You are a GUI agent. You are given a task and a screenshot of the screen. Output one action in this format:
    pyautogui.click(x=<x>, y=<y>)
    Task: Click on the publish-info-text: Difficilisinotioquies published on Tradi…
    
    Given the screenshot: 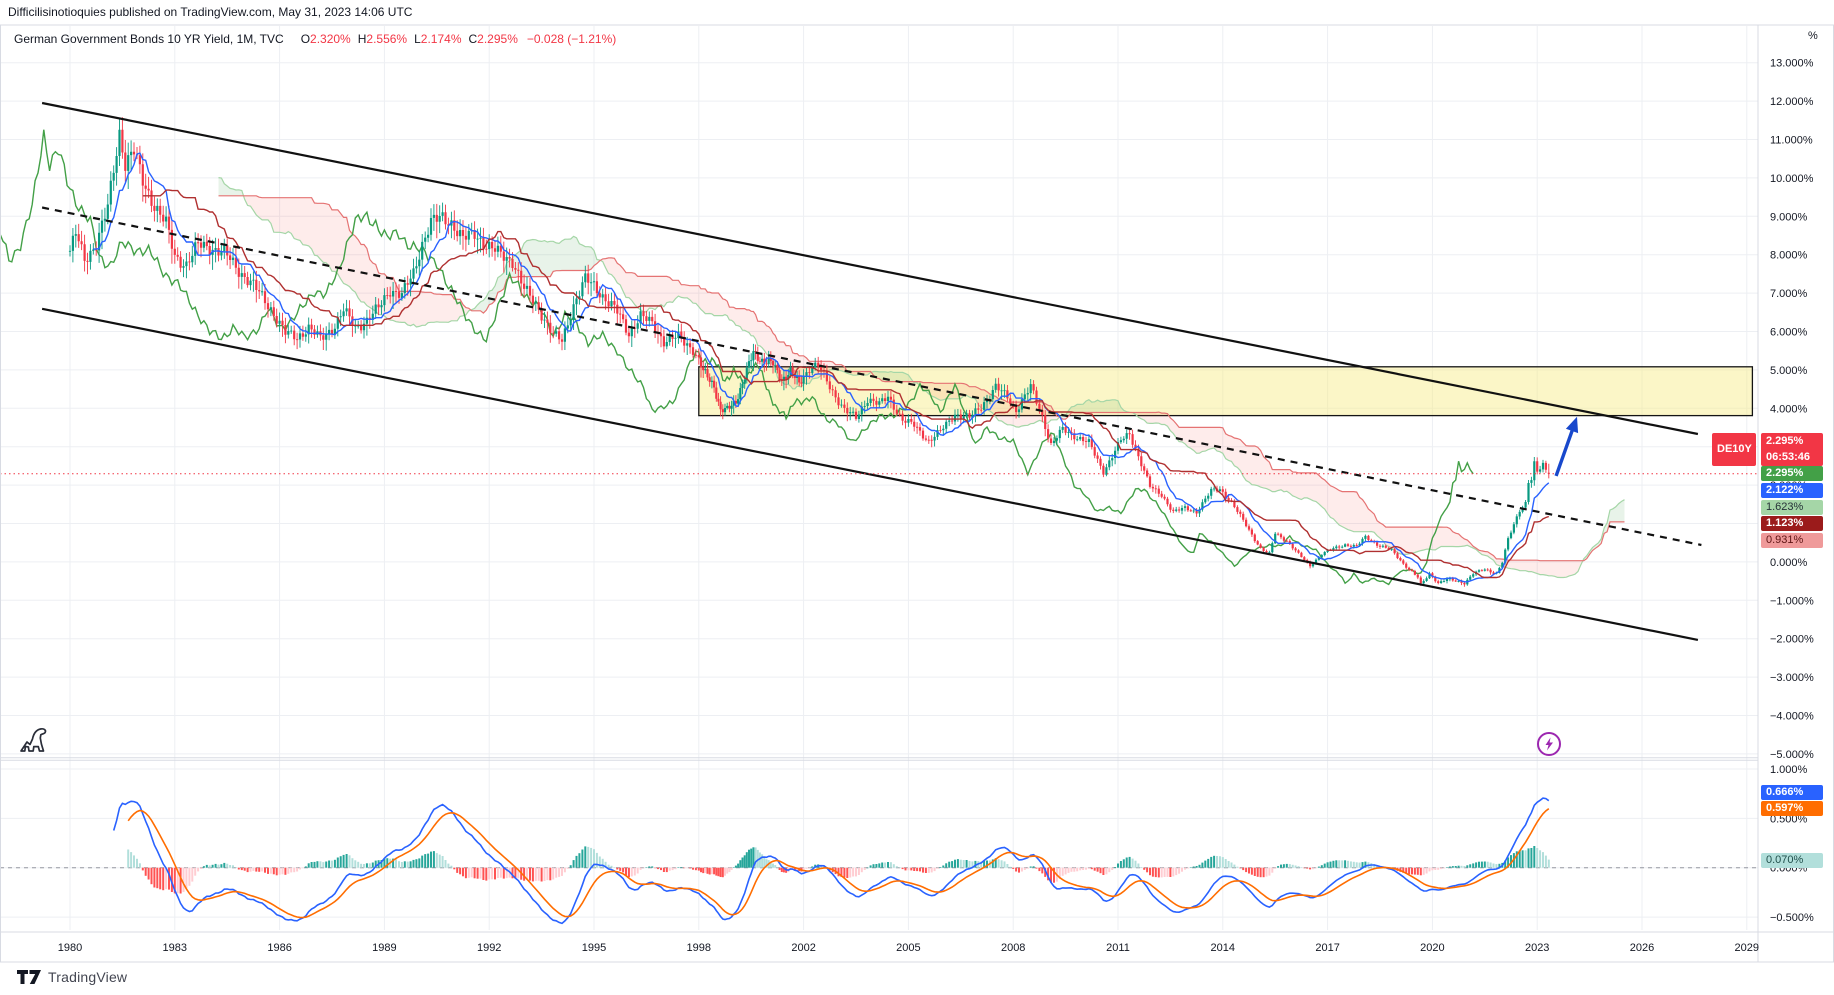 What is the action you would take?
    pyautogui.click(x=210, y=12)
    